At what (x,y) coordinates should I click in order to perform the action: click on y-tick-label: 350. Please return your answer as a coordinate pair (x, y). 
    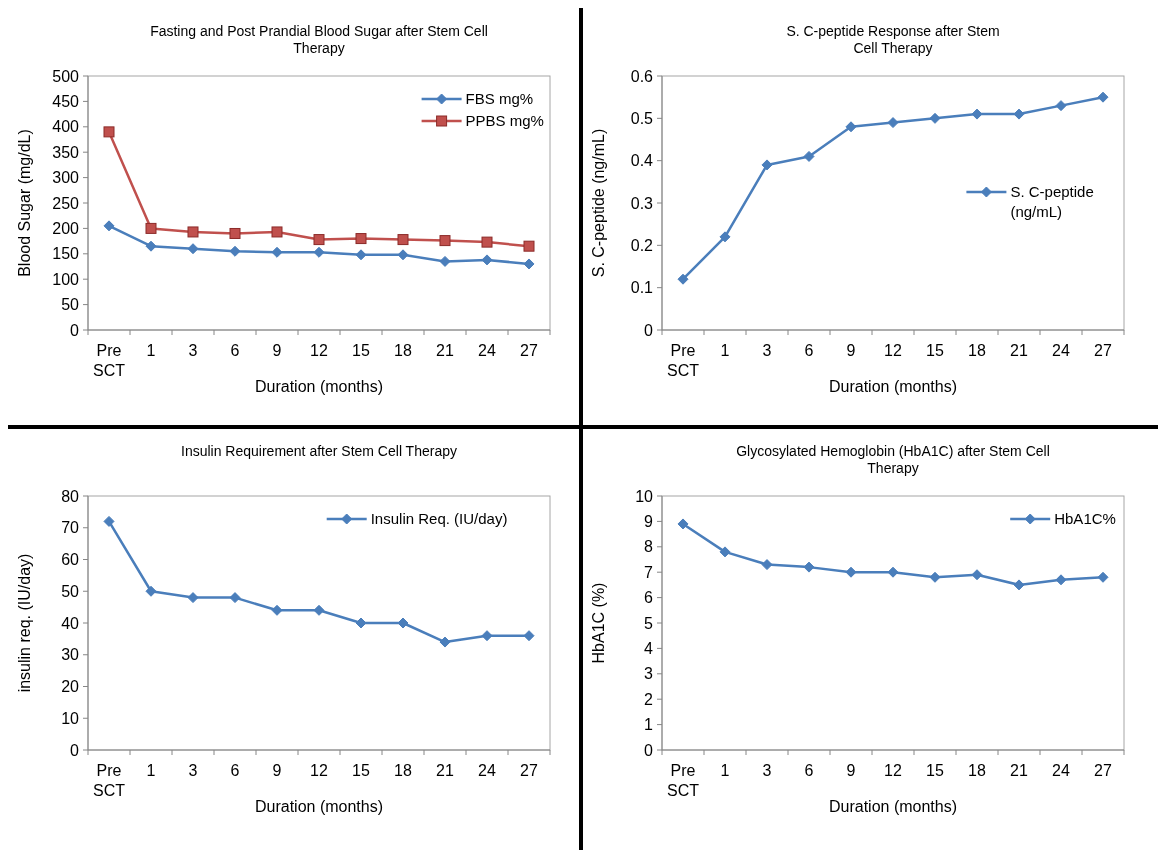
    Looking at the image, I should click on (66, 152).